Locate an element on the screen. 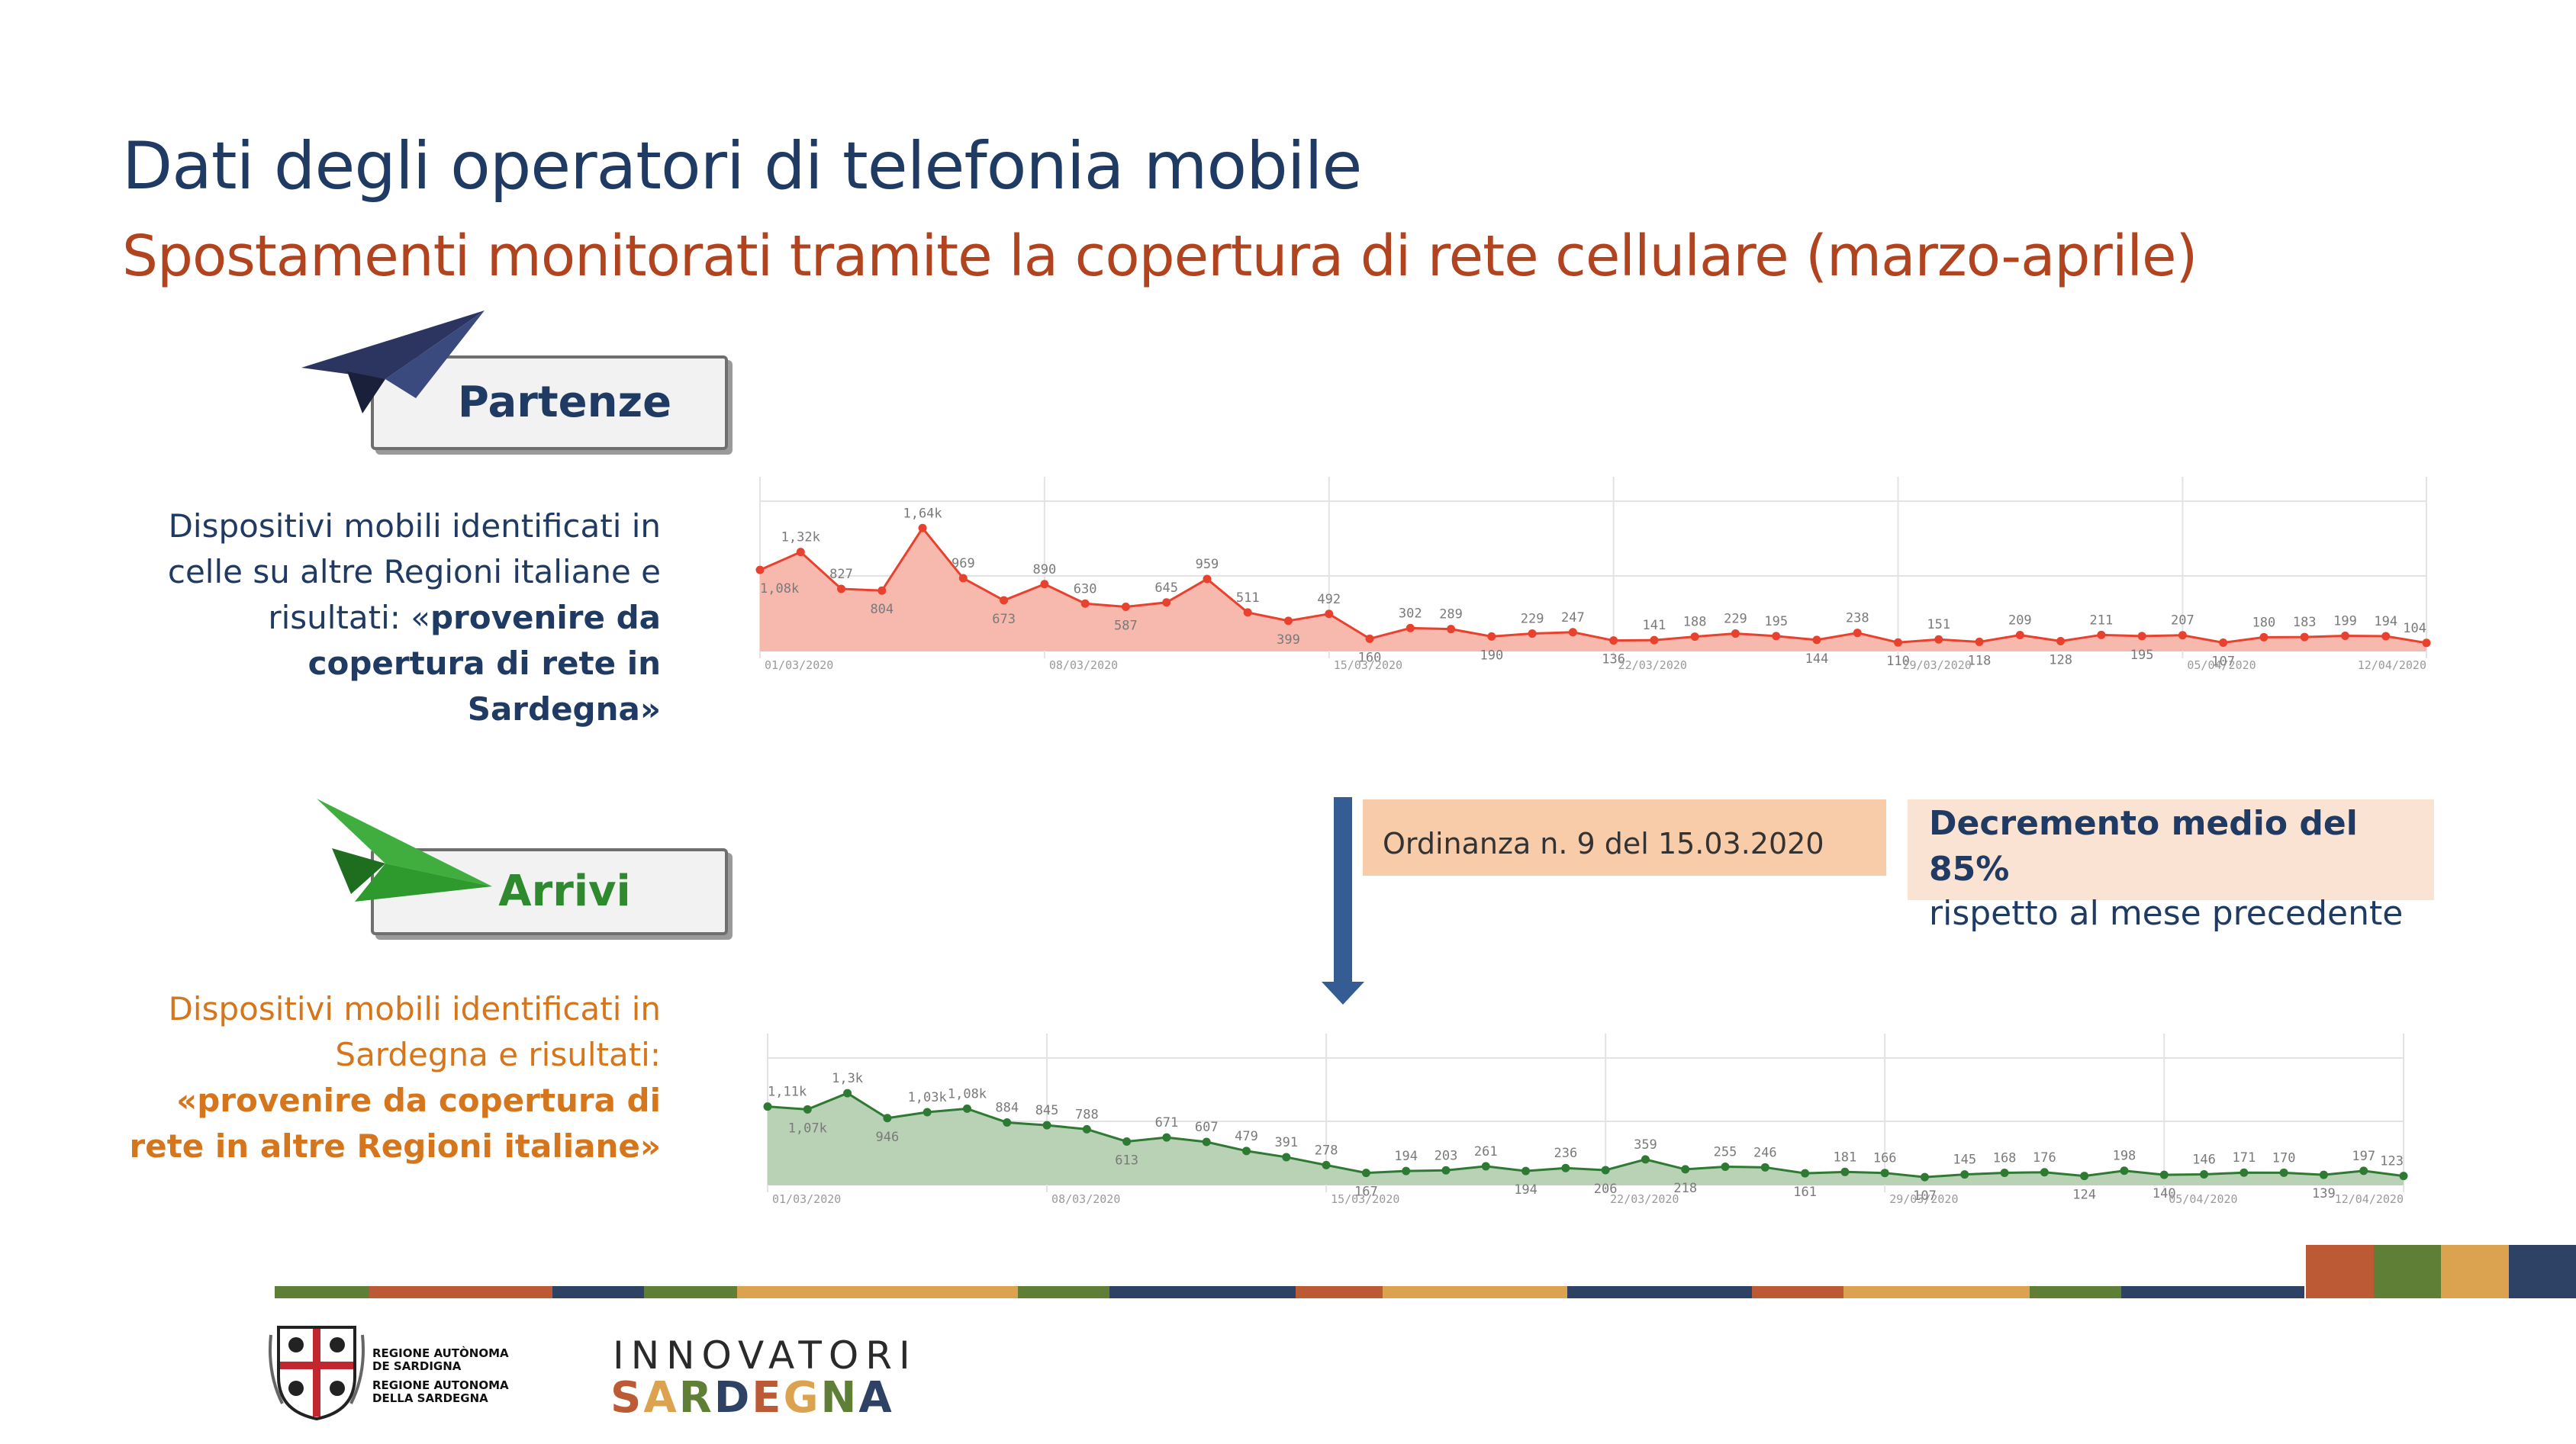 Image resolution: width=2576 pixels, height=1444 pixels. partenze-desc-line: Dispositivi mobili identificati in is located at coordinates (414, 526).